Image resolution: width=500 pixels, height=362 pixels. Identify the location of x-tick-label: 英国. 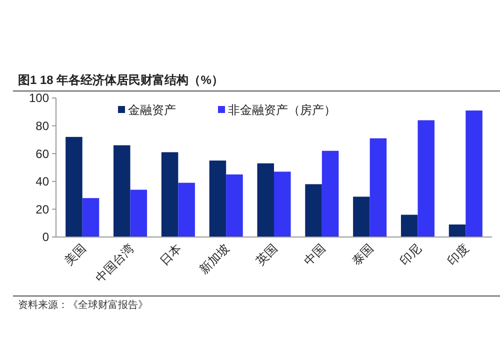
(266, 254).